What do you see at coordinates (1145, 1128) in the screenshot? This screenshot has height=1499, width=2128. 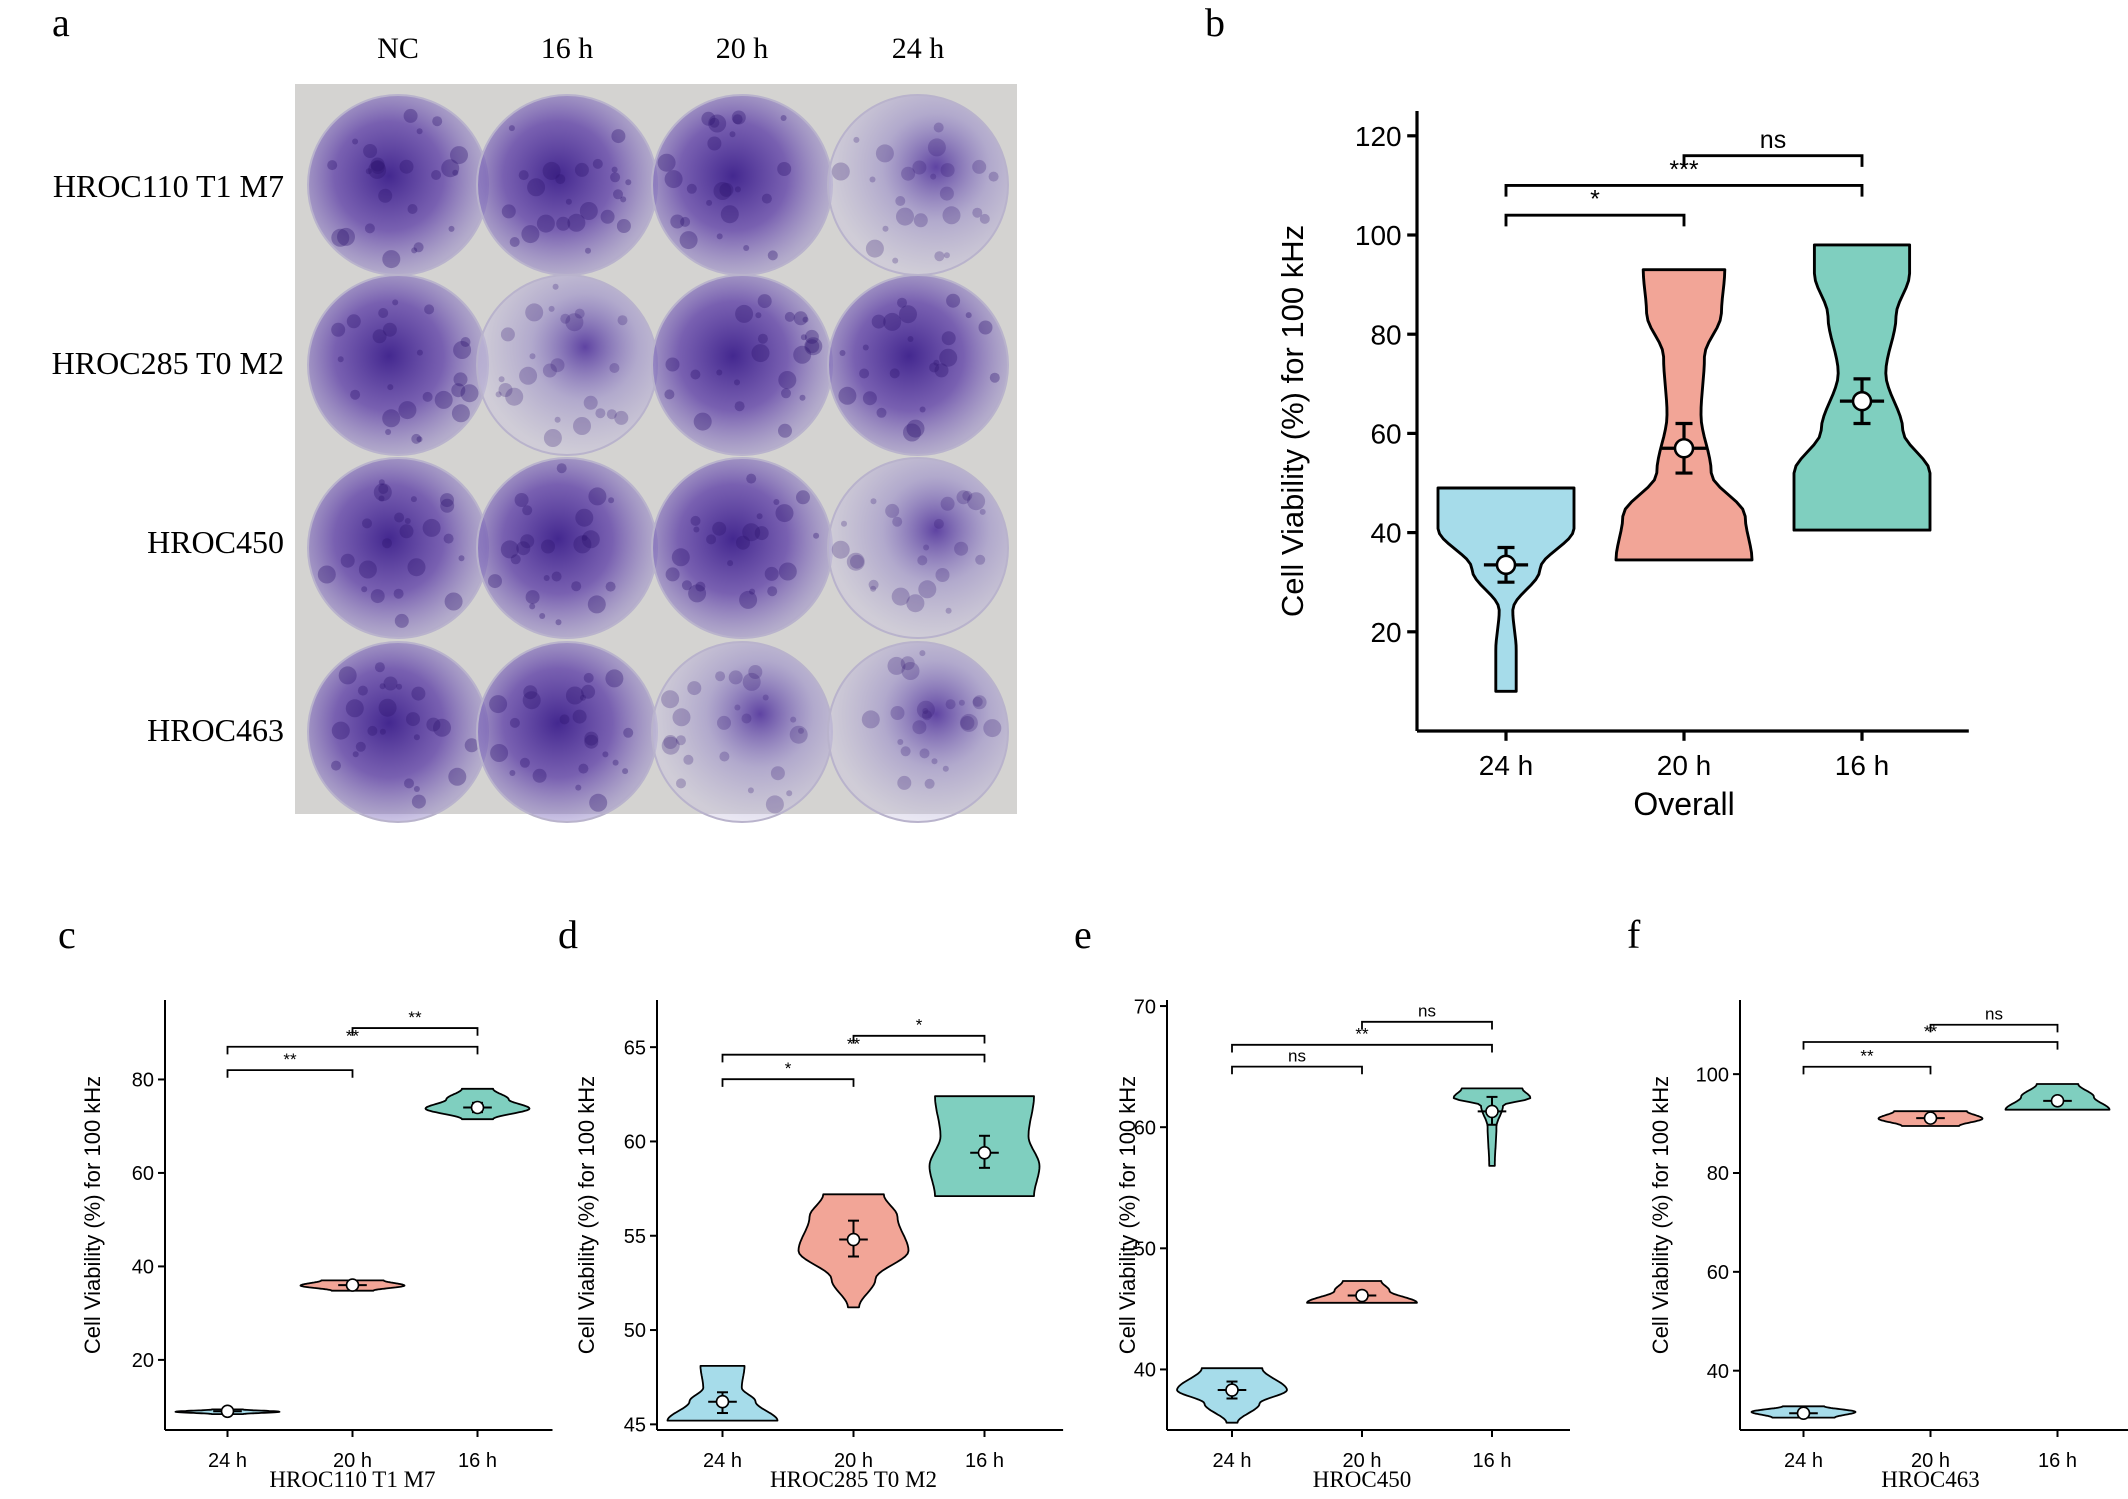 I see `y-tick-label: 60` at bounding box center [1145, 1128].